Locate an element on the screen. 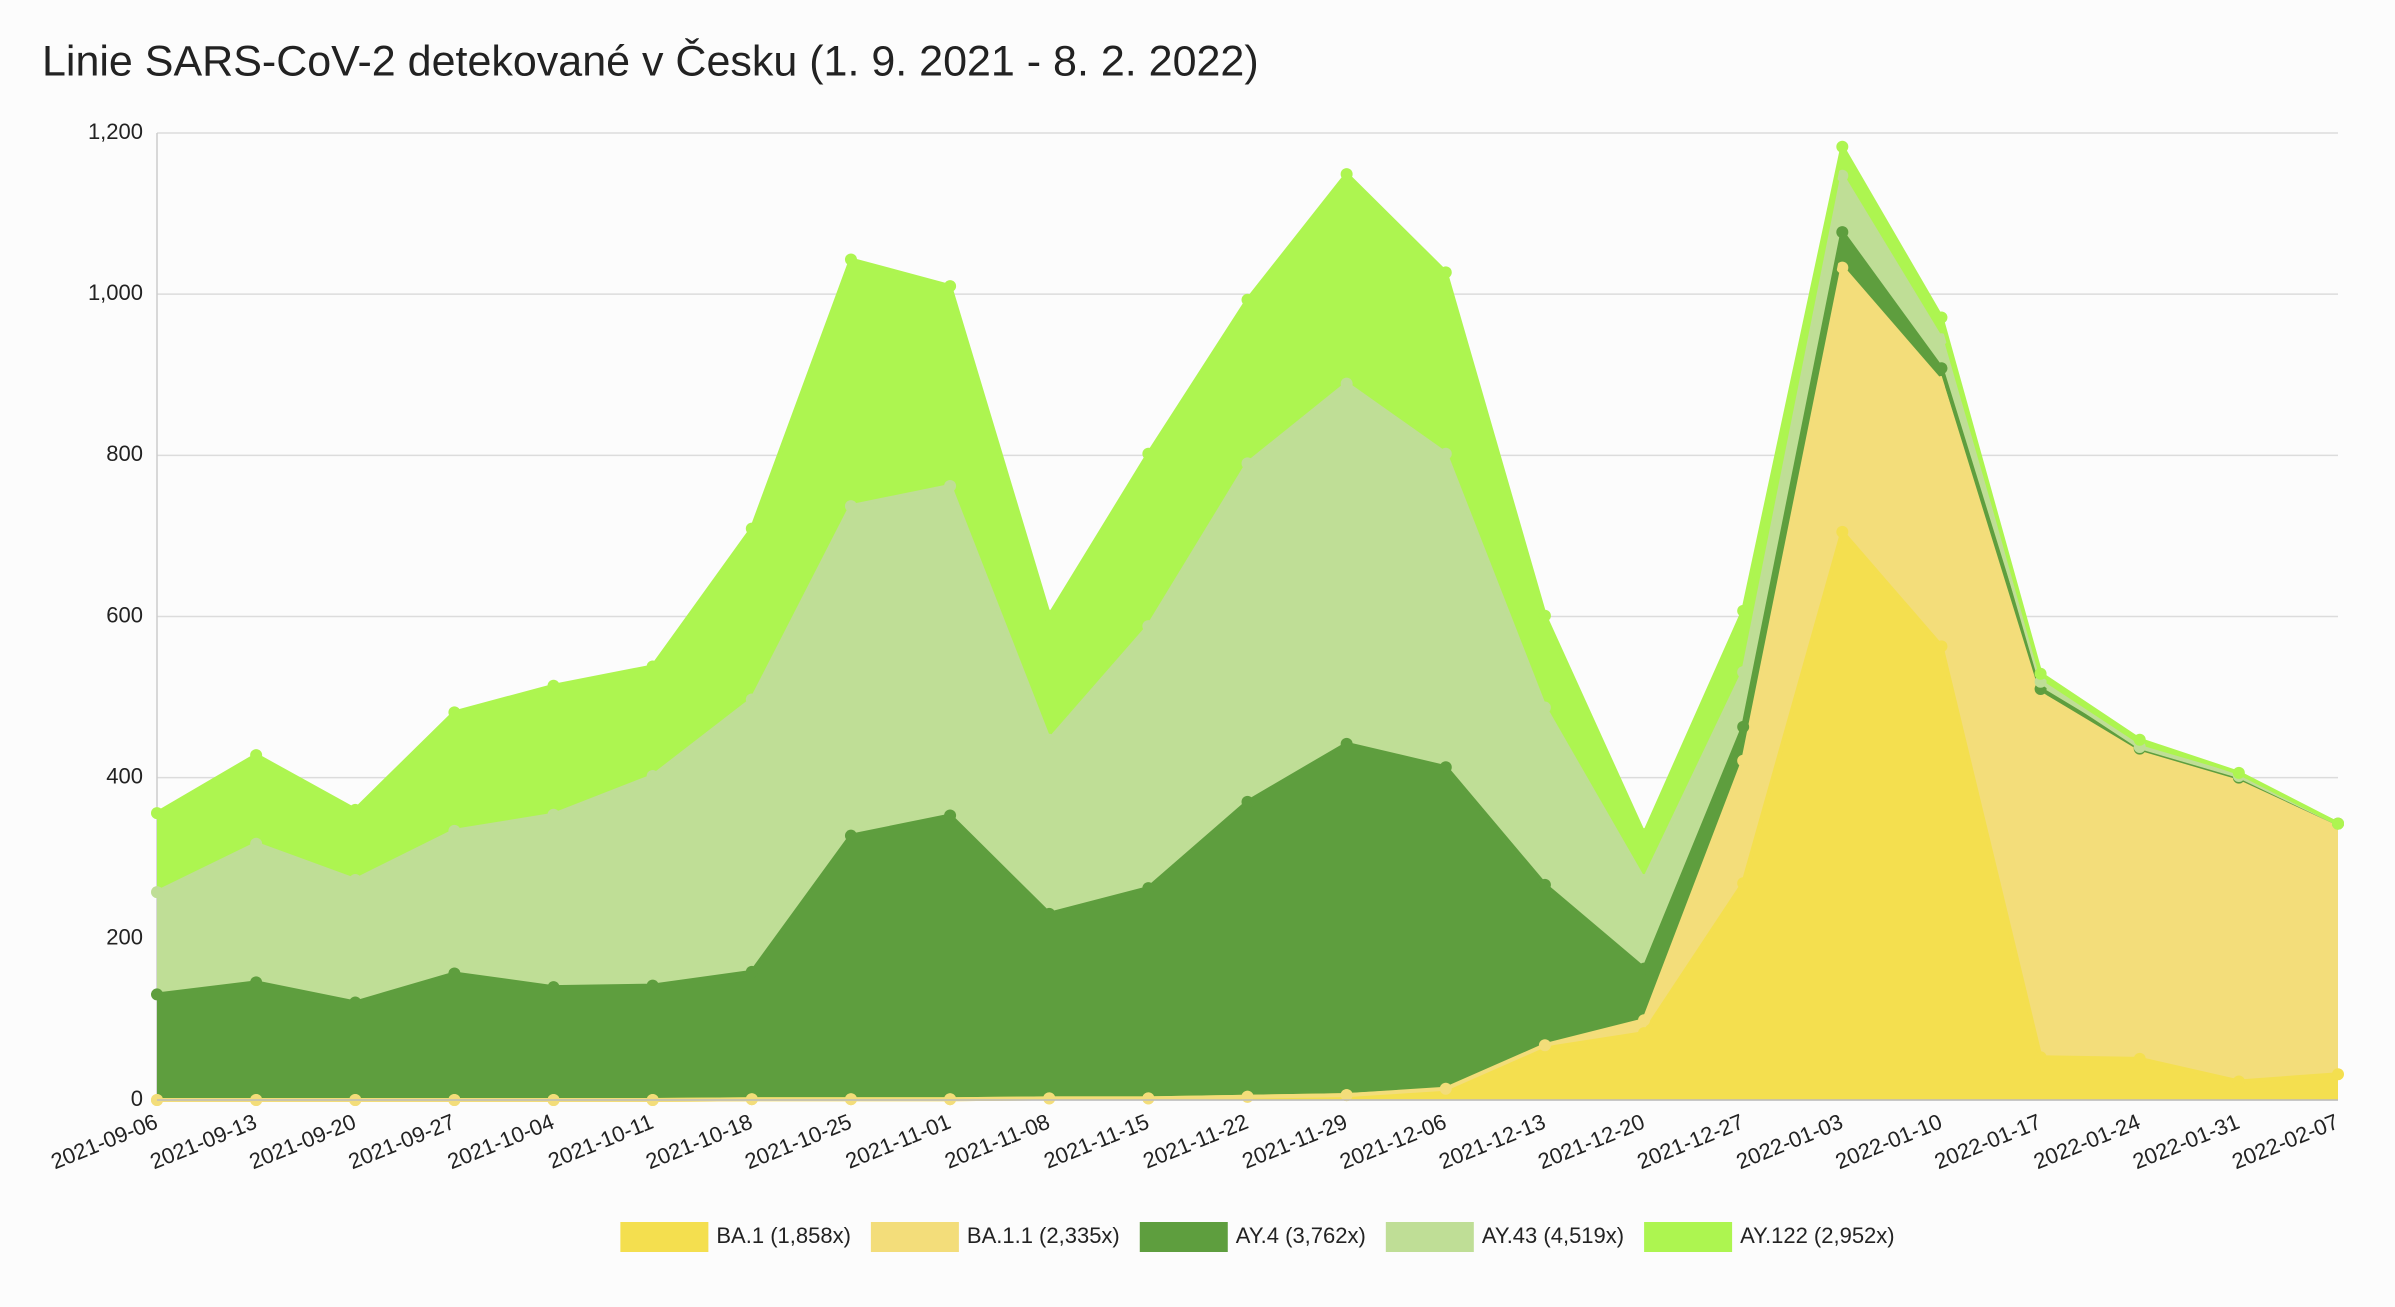 The width and height of the screenshot is (2395, 1307). legend-label: AY.4 (3,762x) is located at coordinates (1301, 1235).